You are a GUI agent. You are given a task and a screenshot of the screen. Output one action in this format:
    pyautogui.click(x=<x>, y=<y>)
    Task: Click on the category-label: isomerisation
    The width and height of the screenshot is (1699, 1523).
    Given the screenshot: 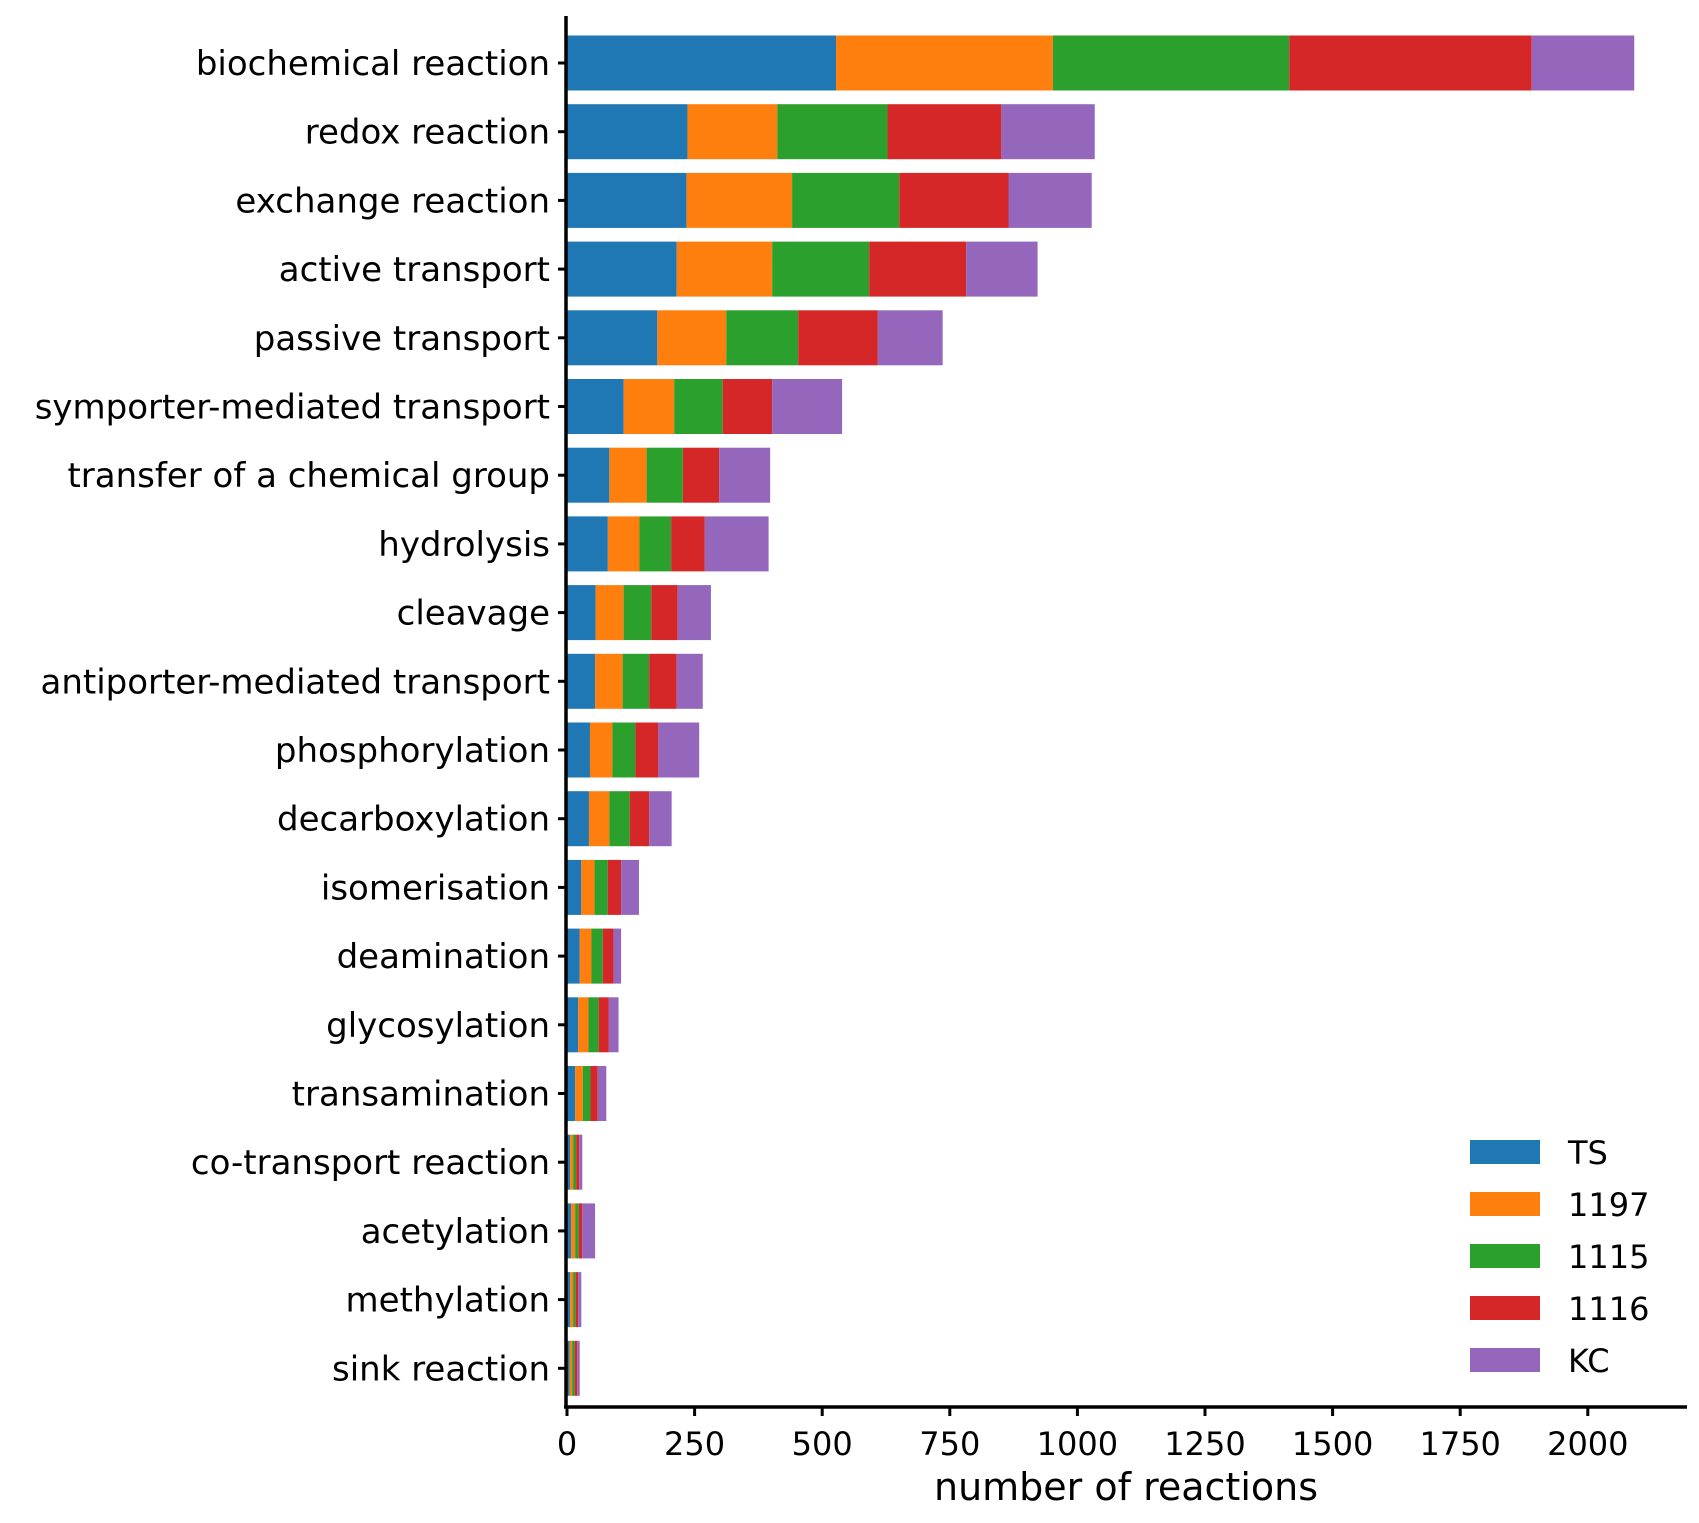 What is the action you would take?
    pyautogui.click(x=435, y=888)
    